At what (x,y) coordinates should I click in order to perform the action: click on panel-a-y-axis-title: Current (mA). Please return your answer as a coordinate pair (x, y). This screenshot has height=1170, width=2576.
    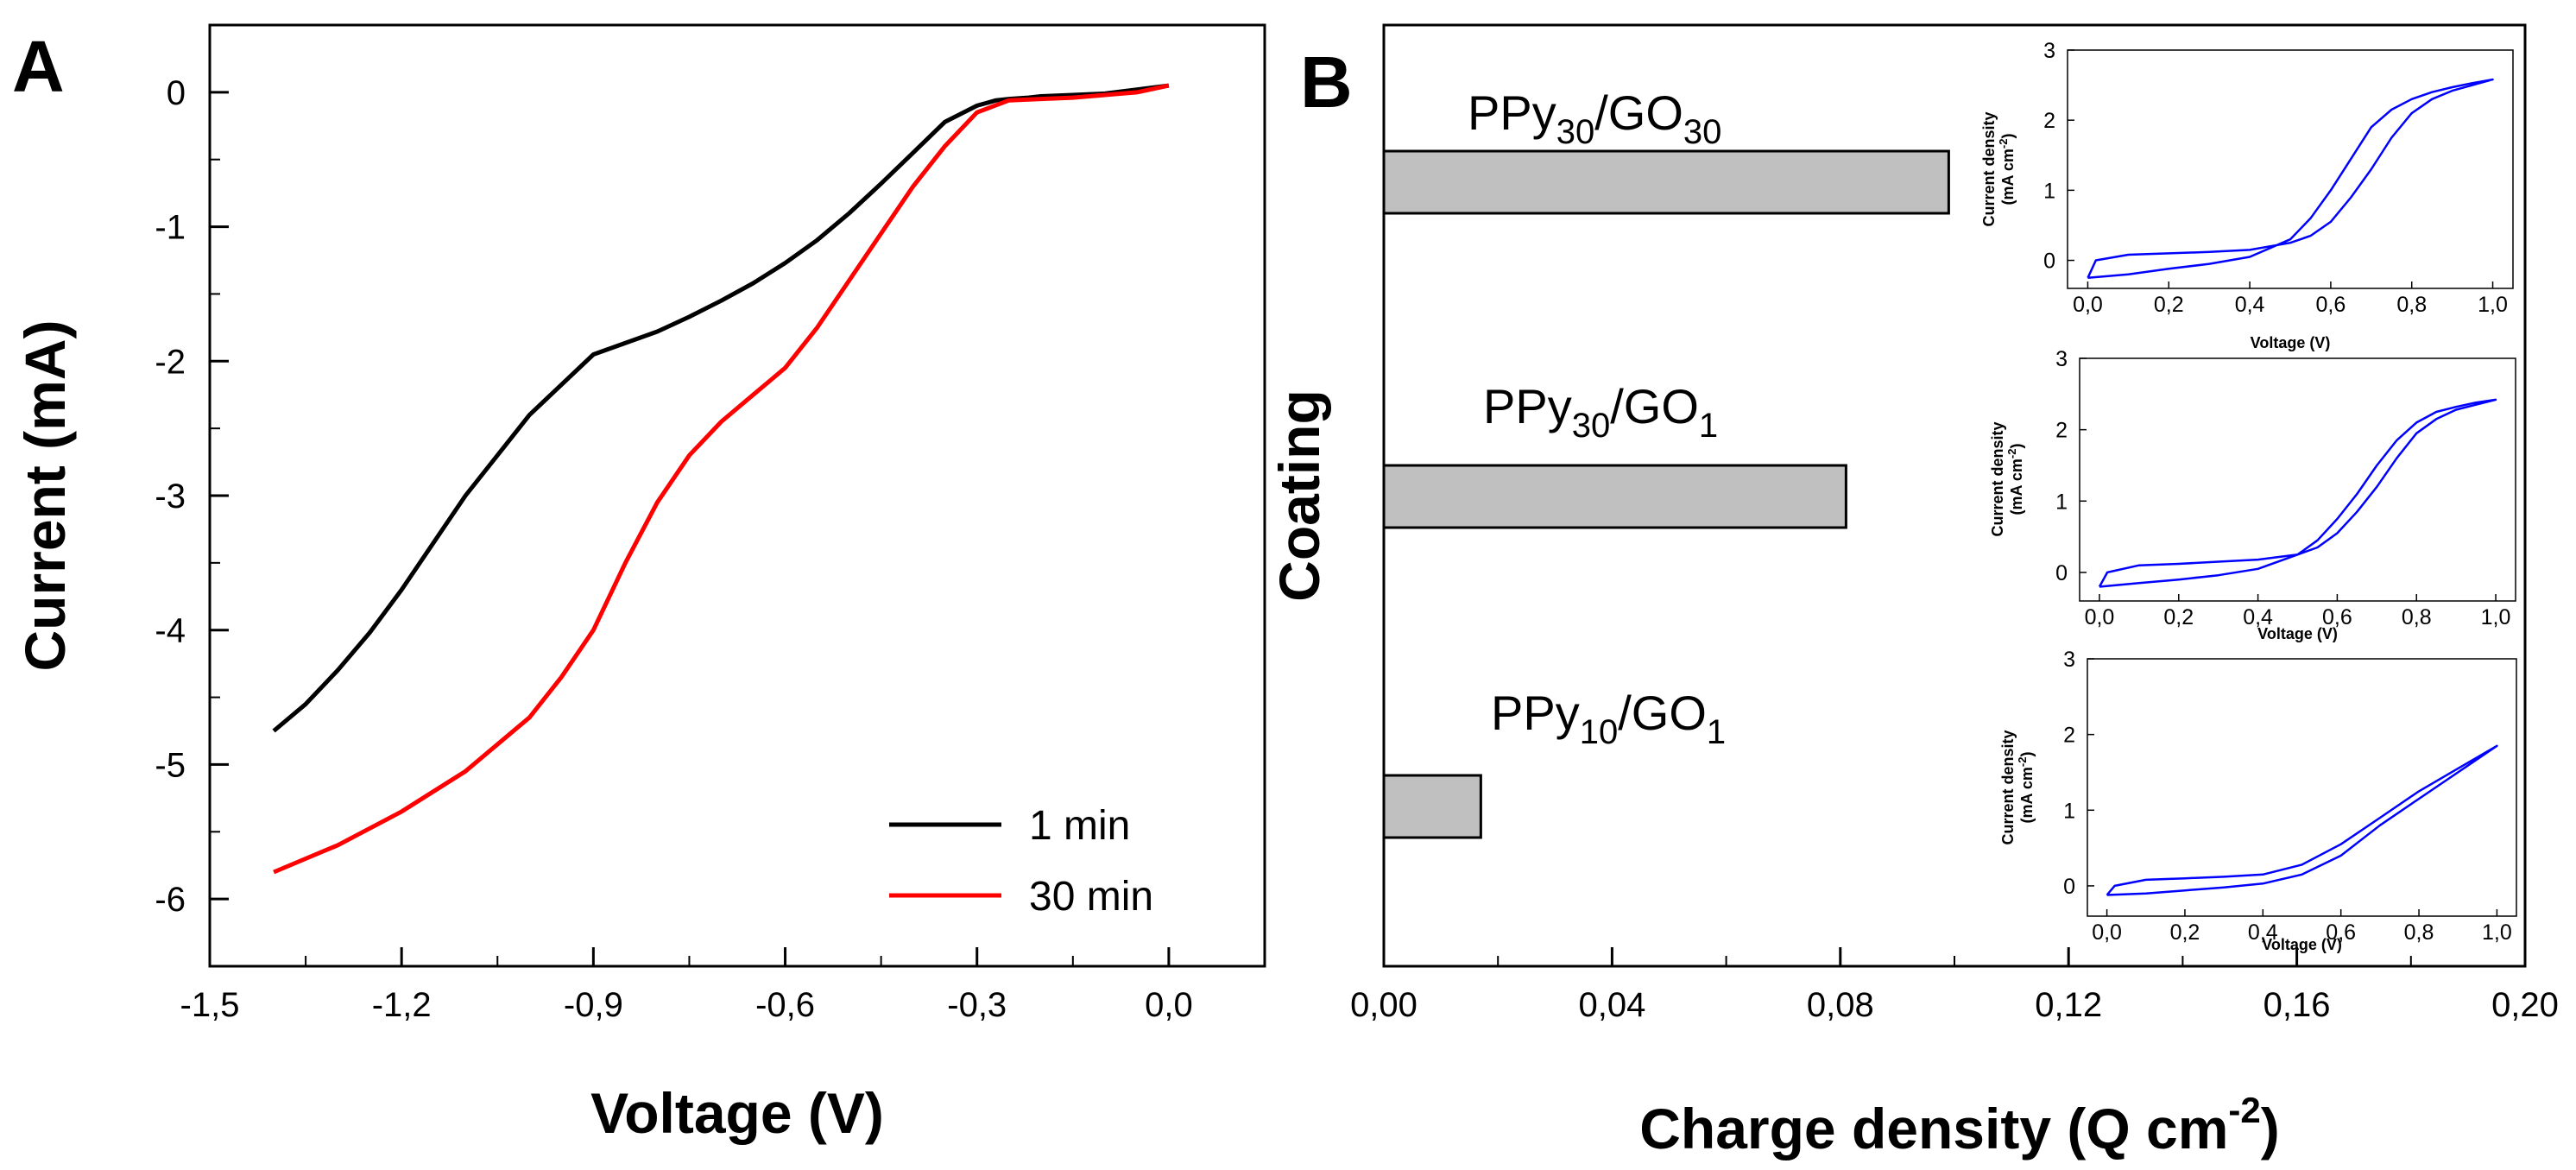
    Looking at the image, I should click on (45, 496).